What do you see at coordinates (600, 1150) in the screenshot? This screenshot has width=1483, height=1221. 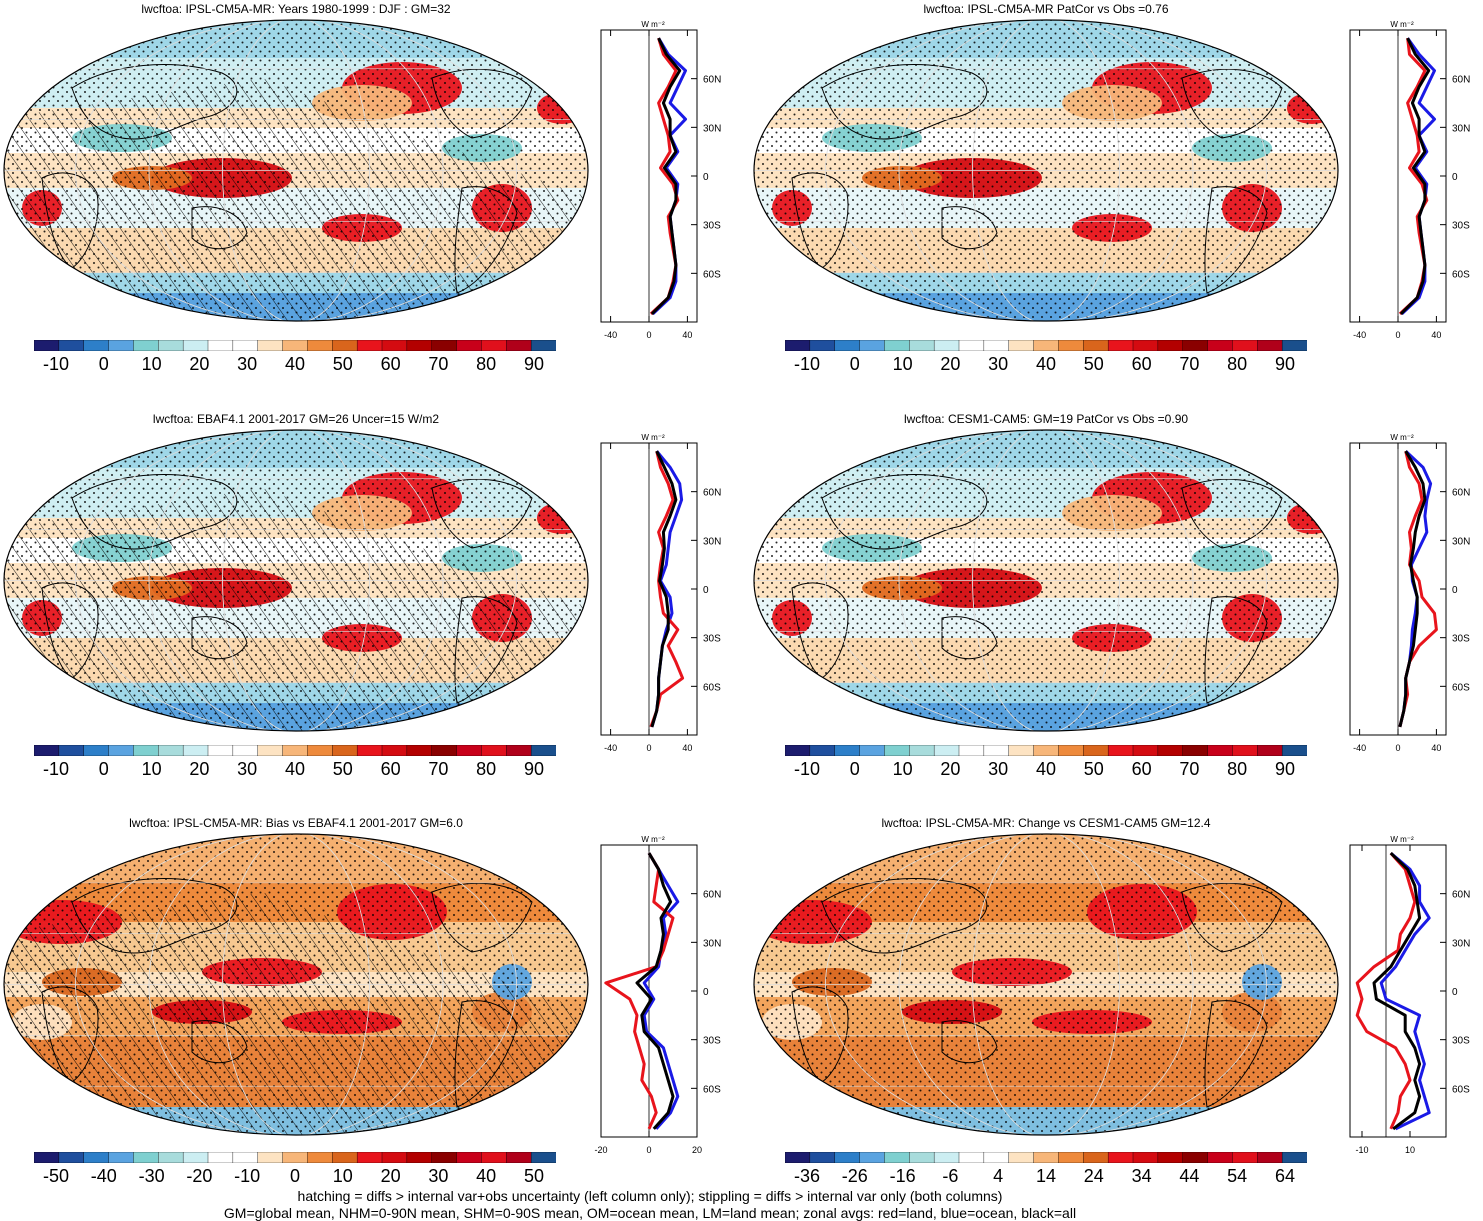 I see `zonal-x-tick-label: -20` at bounding box center [600, 1150].